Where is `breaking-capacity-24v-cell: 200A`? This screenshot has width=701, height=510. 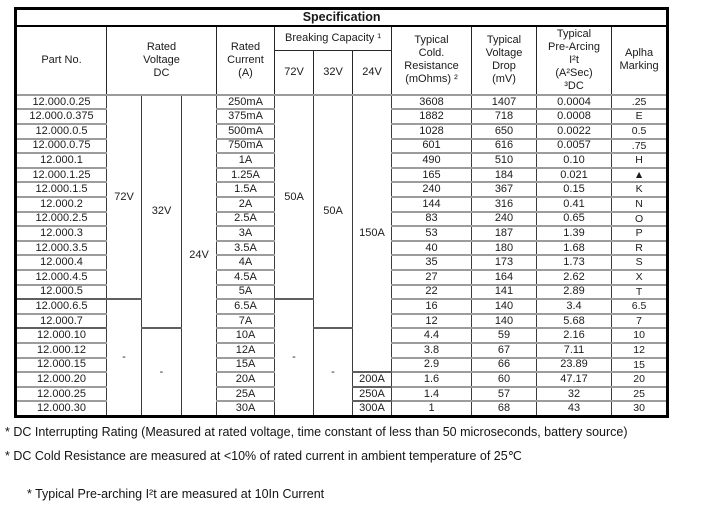 breaking-capacity-24v-cell: 200A is located at coordinates (372, 379).